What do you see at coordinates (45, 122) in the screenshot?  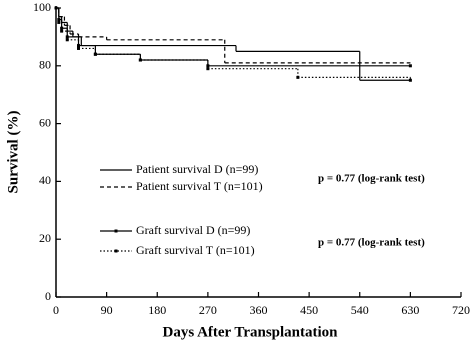 I see `y-tick-label: 60` at bounding box center [45, 122].